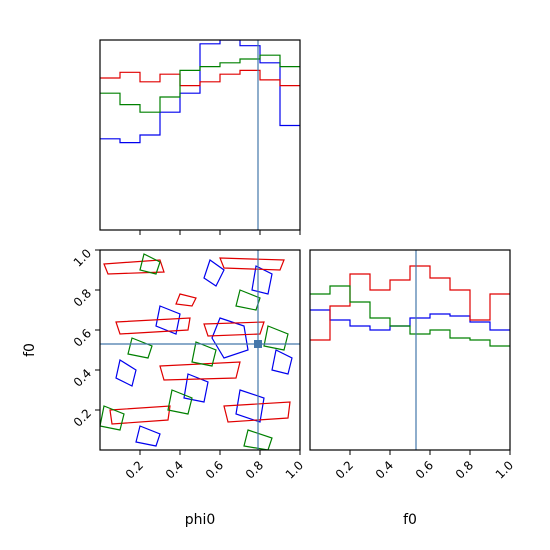 The height and width of the screenshot is (550, 550). Describe the element at coordinates (410, 520) in the screenshot. I see `xlabel-f0: f0` at that location.